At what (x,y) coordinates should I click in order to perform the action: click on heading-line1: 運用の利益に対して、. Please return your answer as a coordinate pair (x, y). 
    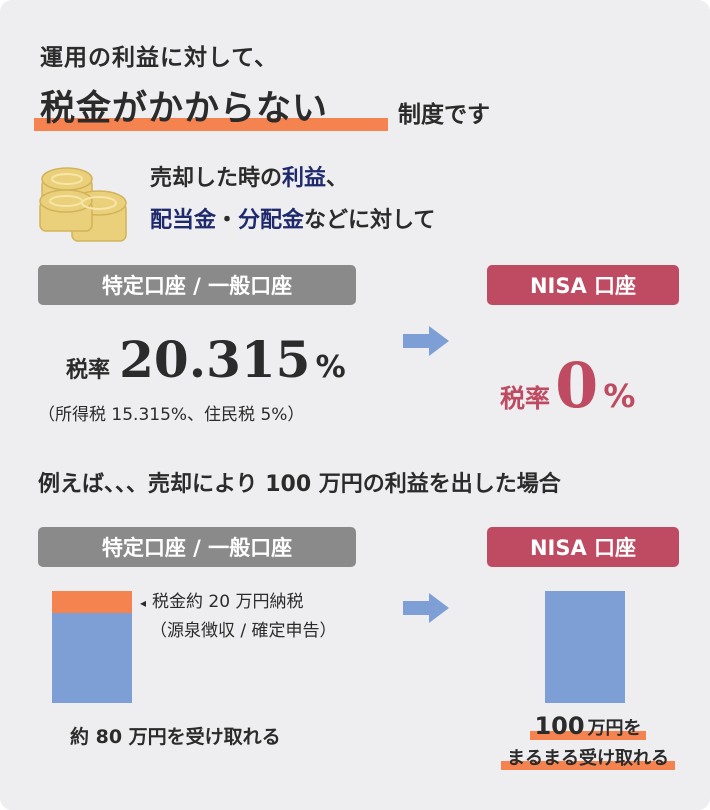
    Looking at the image, I should click on (159, 58).